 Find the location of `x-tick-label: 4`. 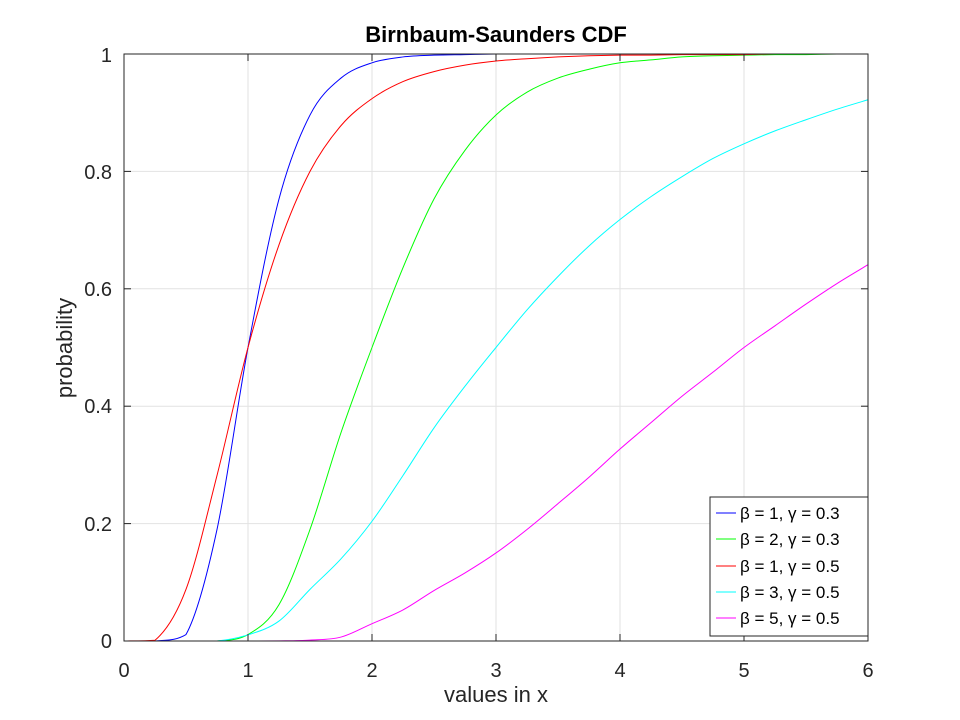

x-tick-label: 4 is located at coordinates (619, 671).